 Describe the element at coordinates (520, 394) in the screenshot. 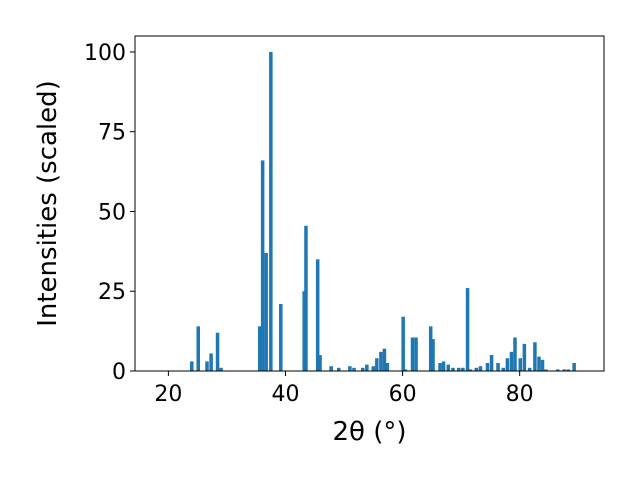

I see `x-tick-label: 80` at that location.